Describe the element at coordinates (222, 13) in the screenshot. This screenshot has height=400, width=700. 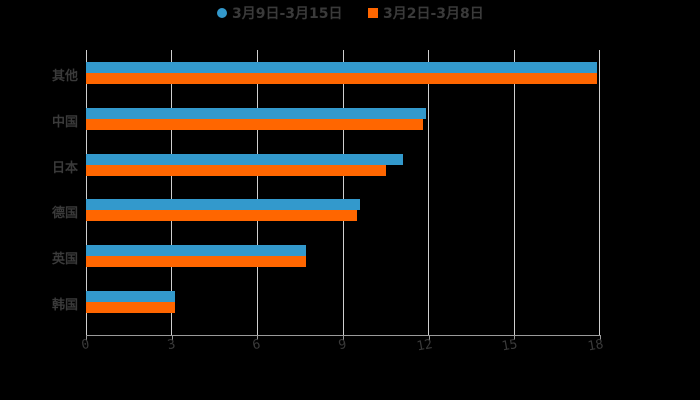
I see `circle-icon` at that location.